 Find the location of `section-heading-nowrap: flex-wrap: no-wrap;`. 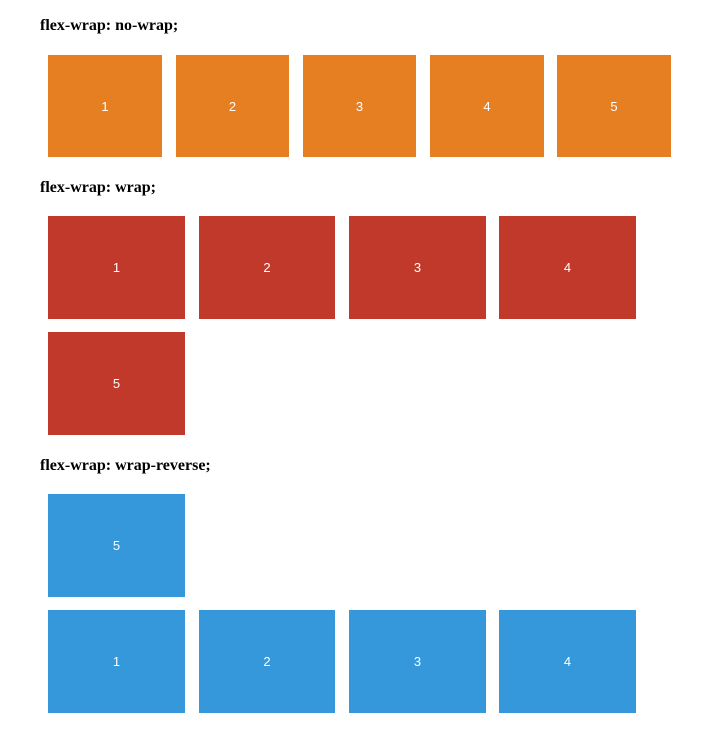

section-heading-nowrap: flex-wrap: no-wrap; is located at coordinates (109, 25).